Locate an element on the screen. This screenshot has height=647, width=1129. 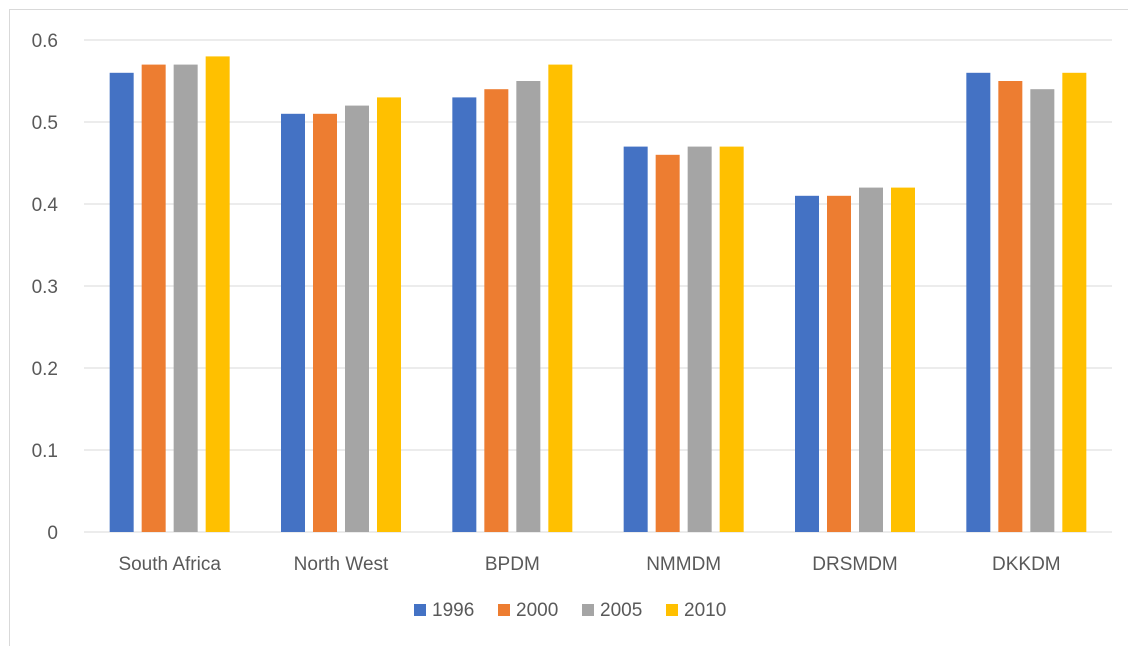
legend-label: 2000 is located at coordinates (537, 610).